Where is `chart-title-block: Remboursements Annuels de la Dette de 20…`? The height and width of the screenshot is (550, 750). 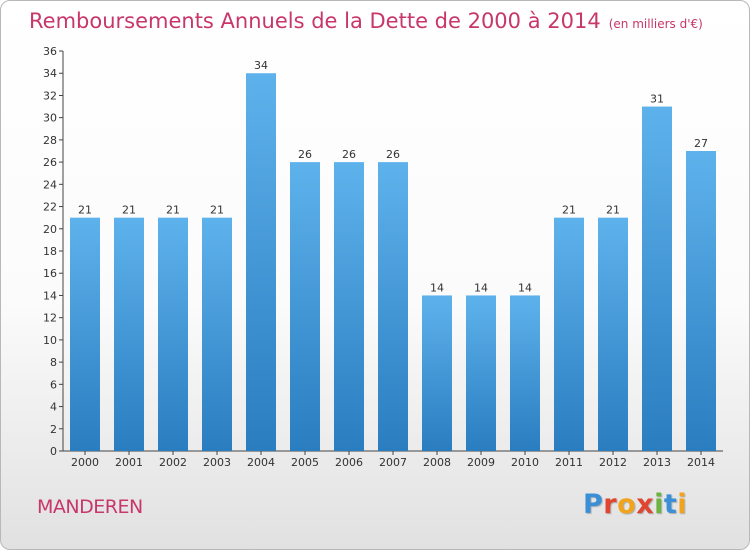 chart-title-block: Remboursements Annuels de la Dette de 20… is located at coordinates (366, 21).